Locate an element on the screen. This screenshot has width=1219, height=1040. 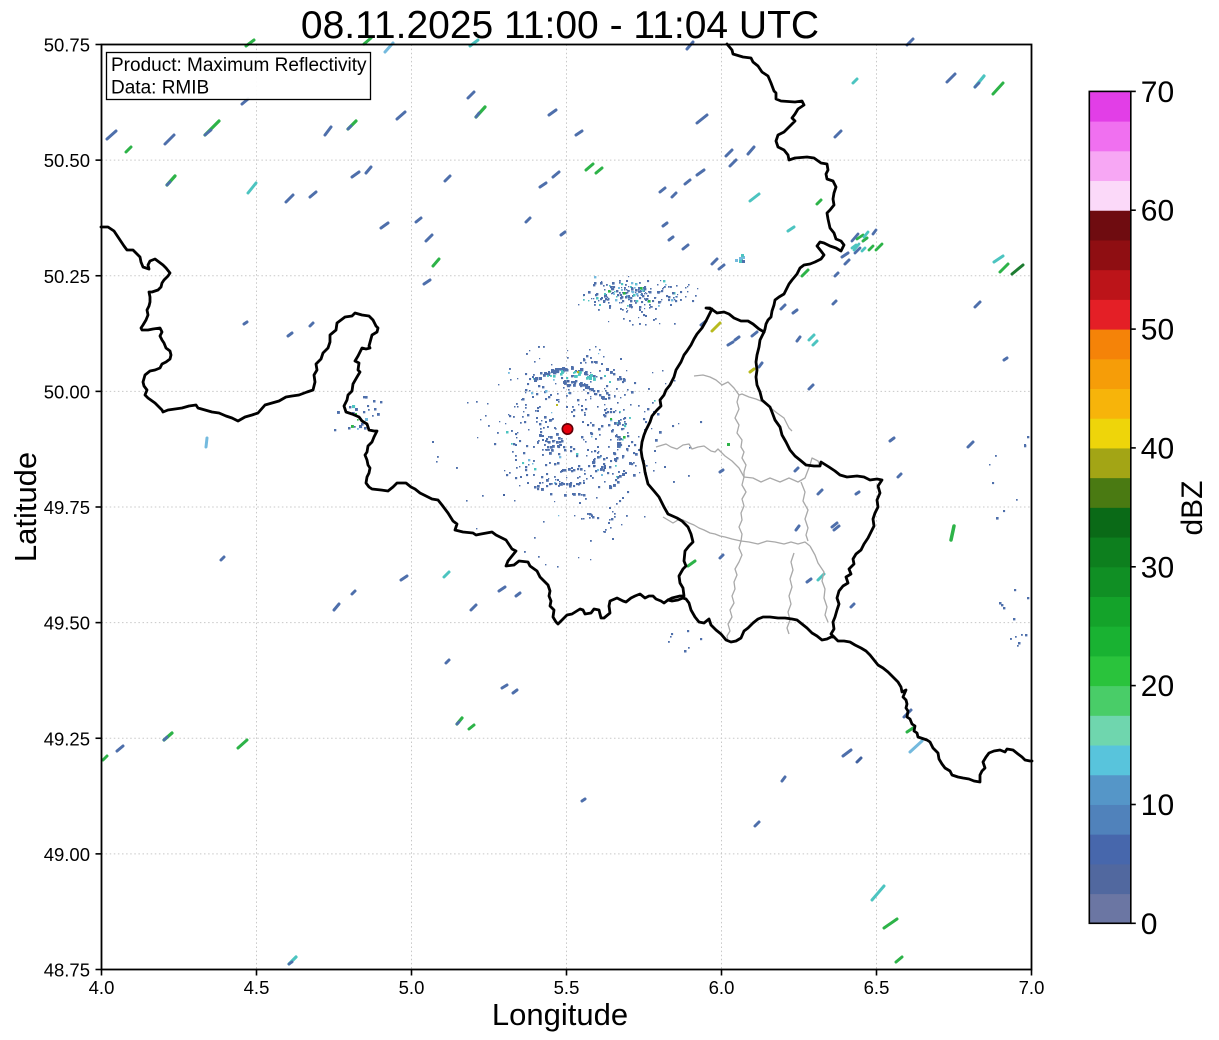
svg-text: 5.5 is located at coordinates (567, 987).